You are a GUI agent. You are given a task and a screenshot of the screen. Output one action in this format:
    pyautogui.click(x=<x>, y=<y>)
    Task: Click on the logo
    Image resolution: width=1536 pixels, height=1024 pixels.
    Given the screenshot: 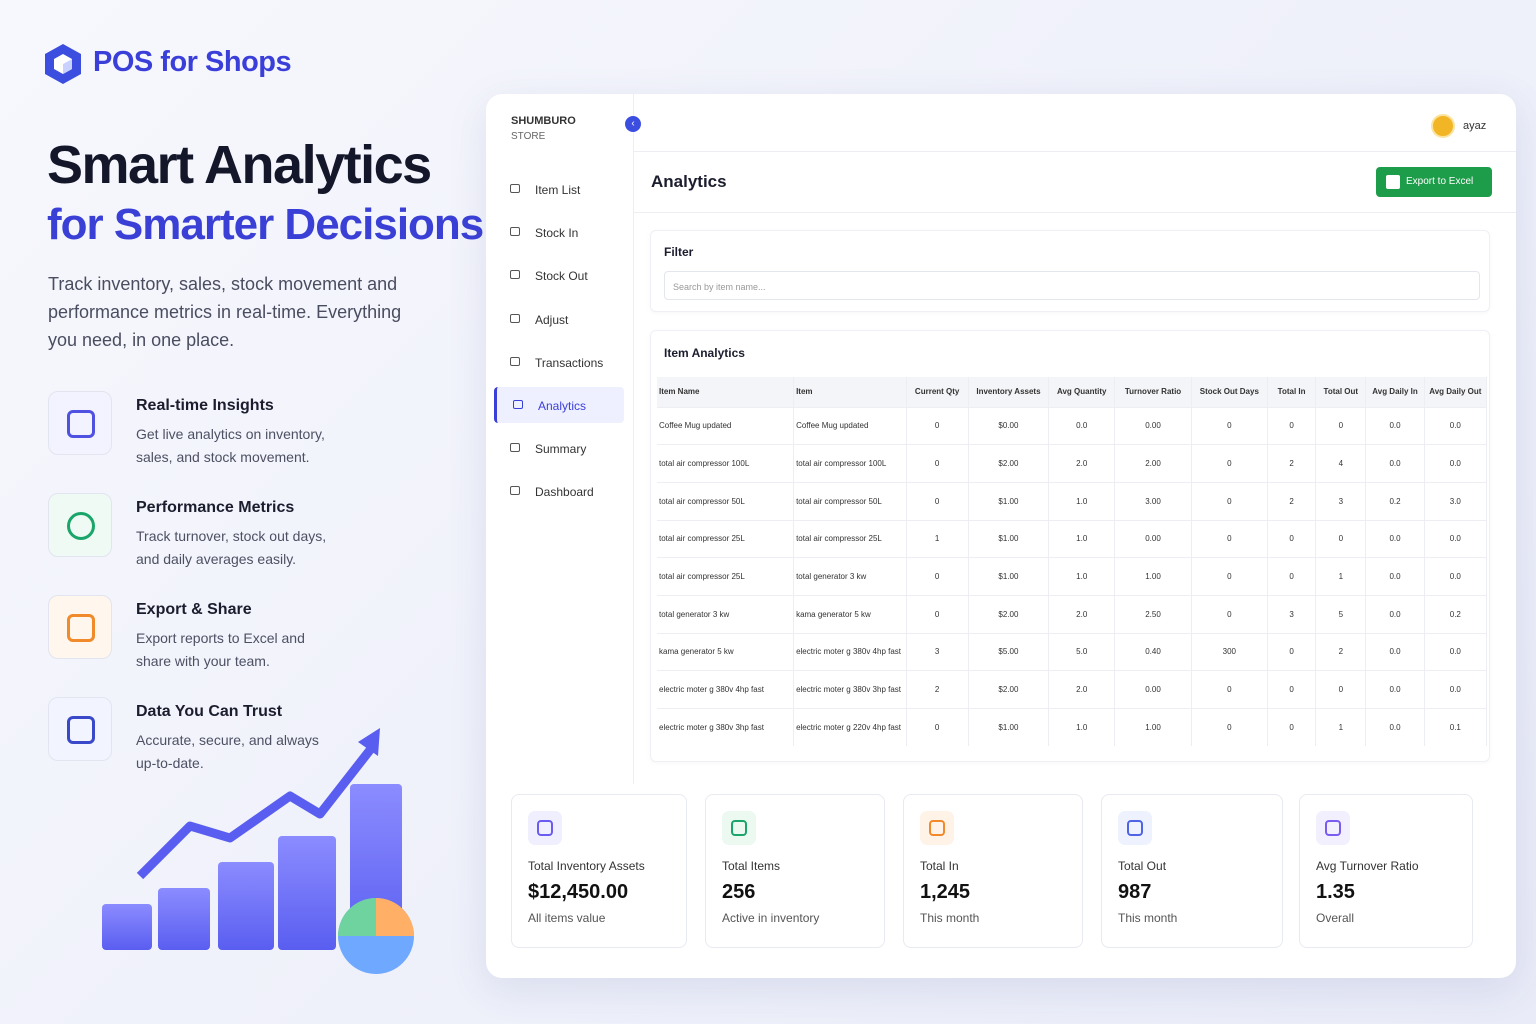 What is the action you would take?
    pyautogui.click(x=63, y=64)
    